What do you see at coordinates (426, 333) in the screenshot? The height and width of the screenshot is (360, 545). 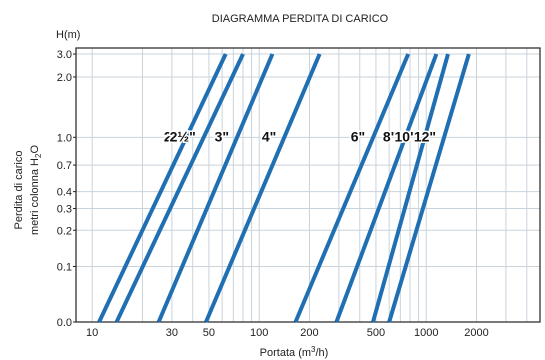 I see `x-tick-label: 1000` at bounding box center [426, 333].